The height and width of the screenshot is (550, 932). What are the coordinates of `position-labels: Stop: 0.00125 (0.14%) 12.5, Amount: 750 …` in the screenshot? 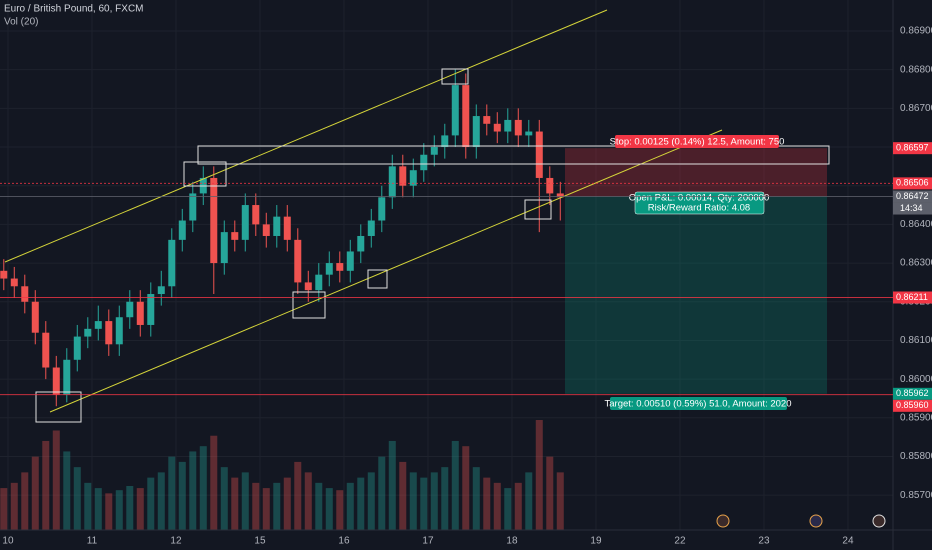 It's located at (698, 272).